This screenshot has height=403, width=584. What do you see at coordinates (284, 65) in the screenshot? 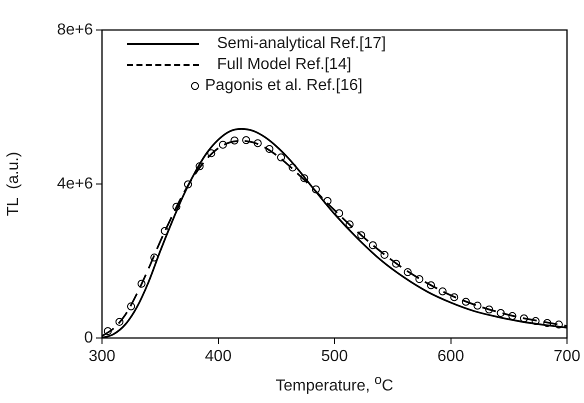
I see `legend-label: Full Model Ref.[14]` at bounding box center [284, 65].